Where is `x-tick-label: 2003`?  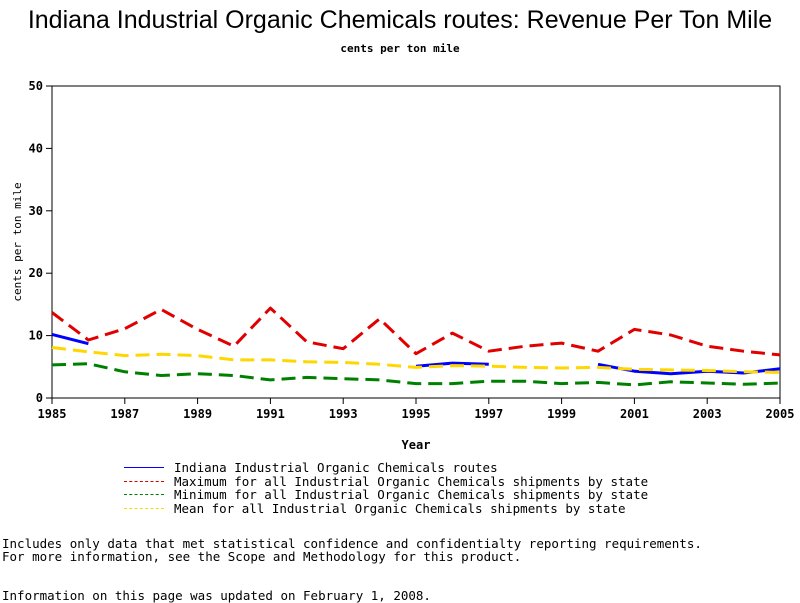
x-tick-label: 2003 is located at coordinates (707, 414).